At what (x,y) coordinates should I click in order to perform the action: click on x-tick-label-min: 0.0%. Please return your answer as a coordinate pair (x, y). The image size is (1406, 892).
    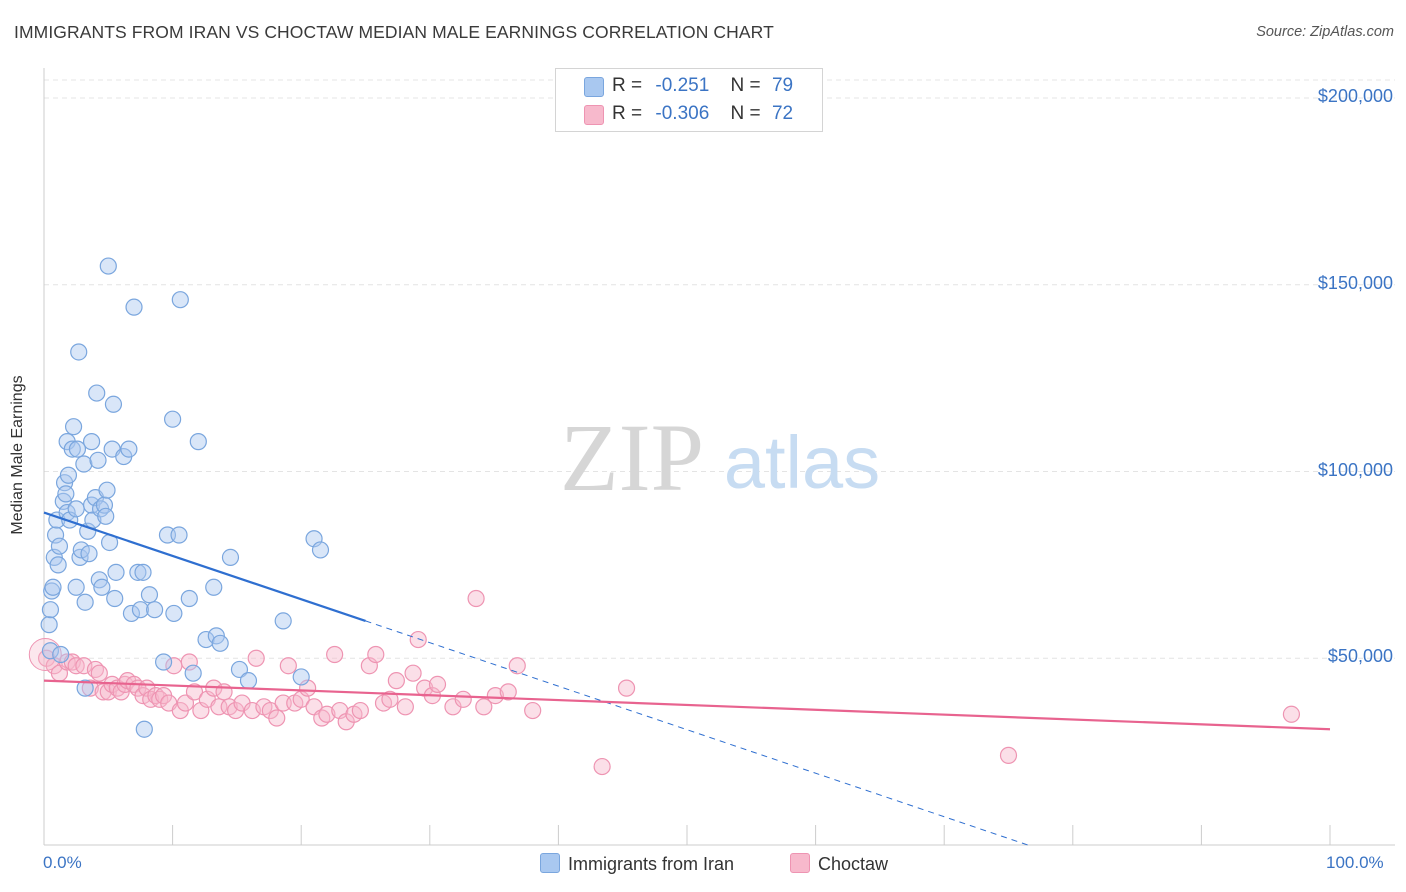
    Looking at the image, I should click on (62, 862).